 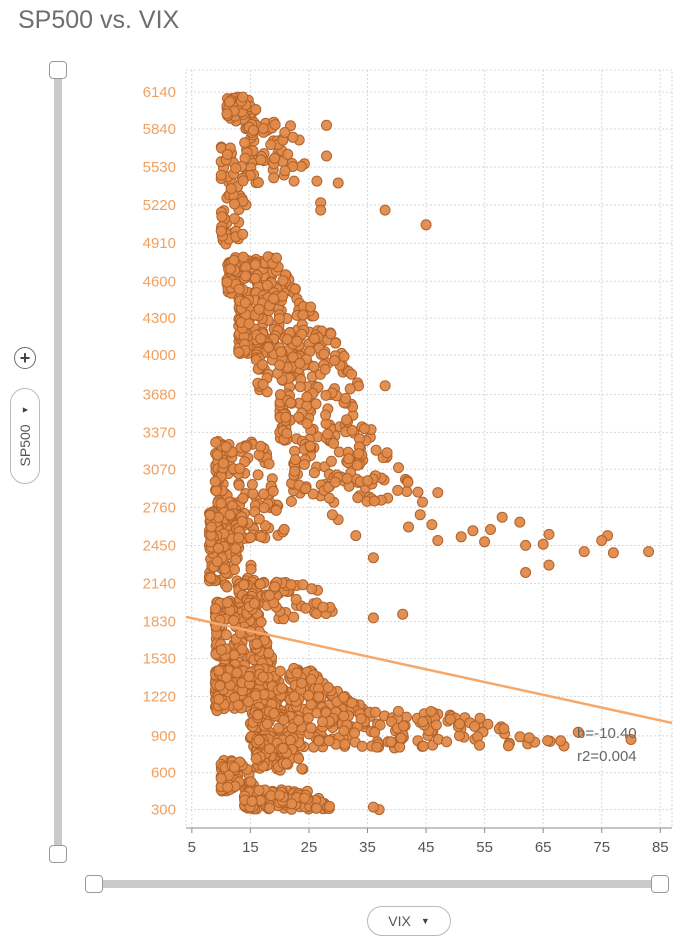 What do you see at coordinates (94, 884) in the screenshot?
I see `x-range-min-handle` at bounding box center [94, 884].